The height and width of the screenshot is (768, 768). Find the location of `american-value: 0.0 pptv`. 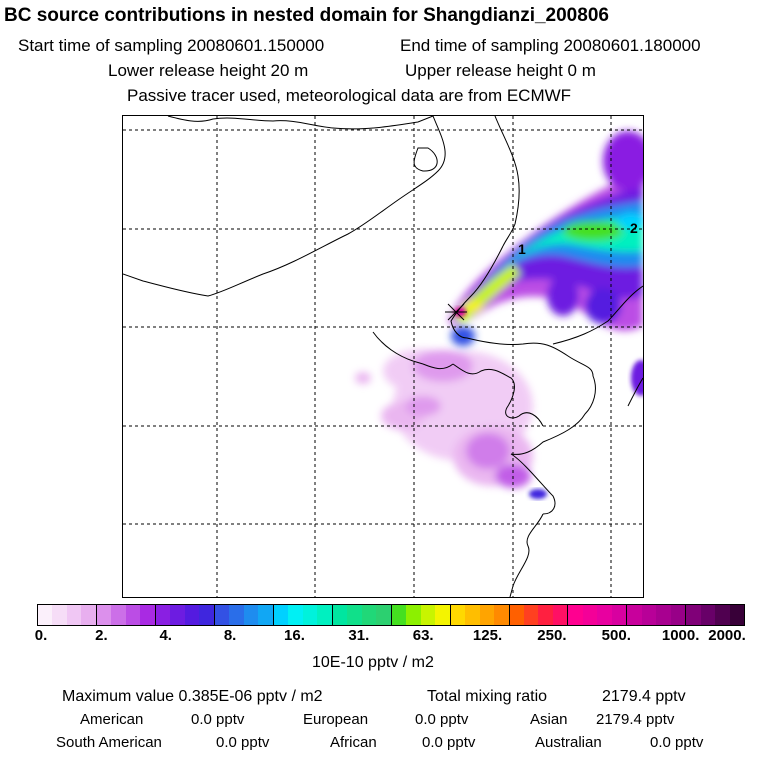

american-value: 0.0 pptv is located at coordinates (218, 719).